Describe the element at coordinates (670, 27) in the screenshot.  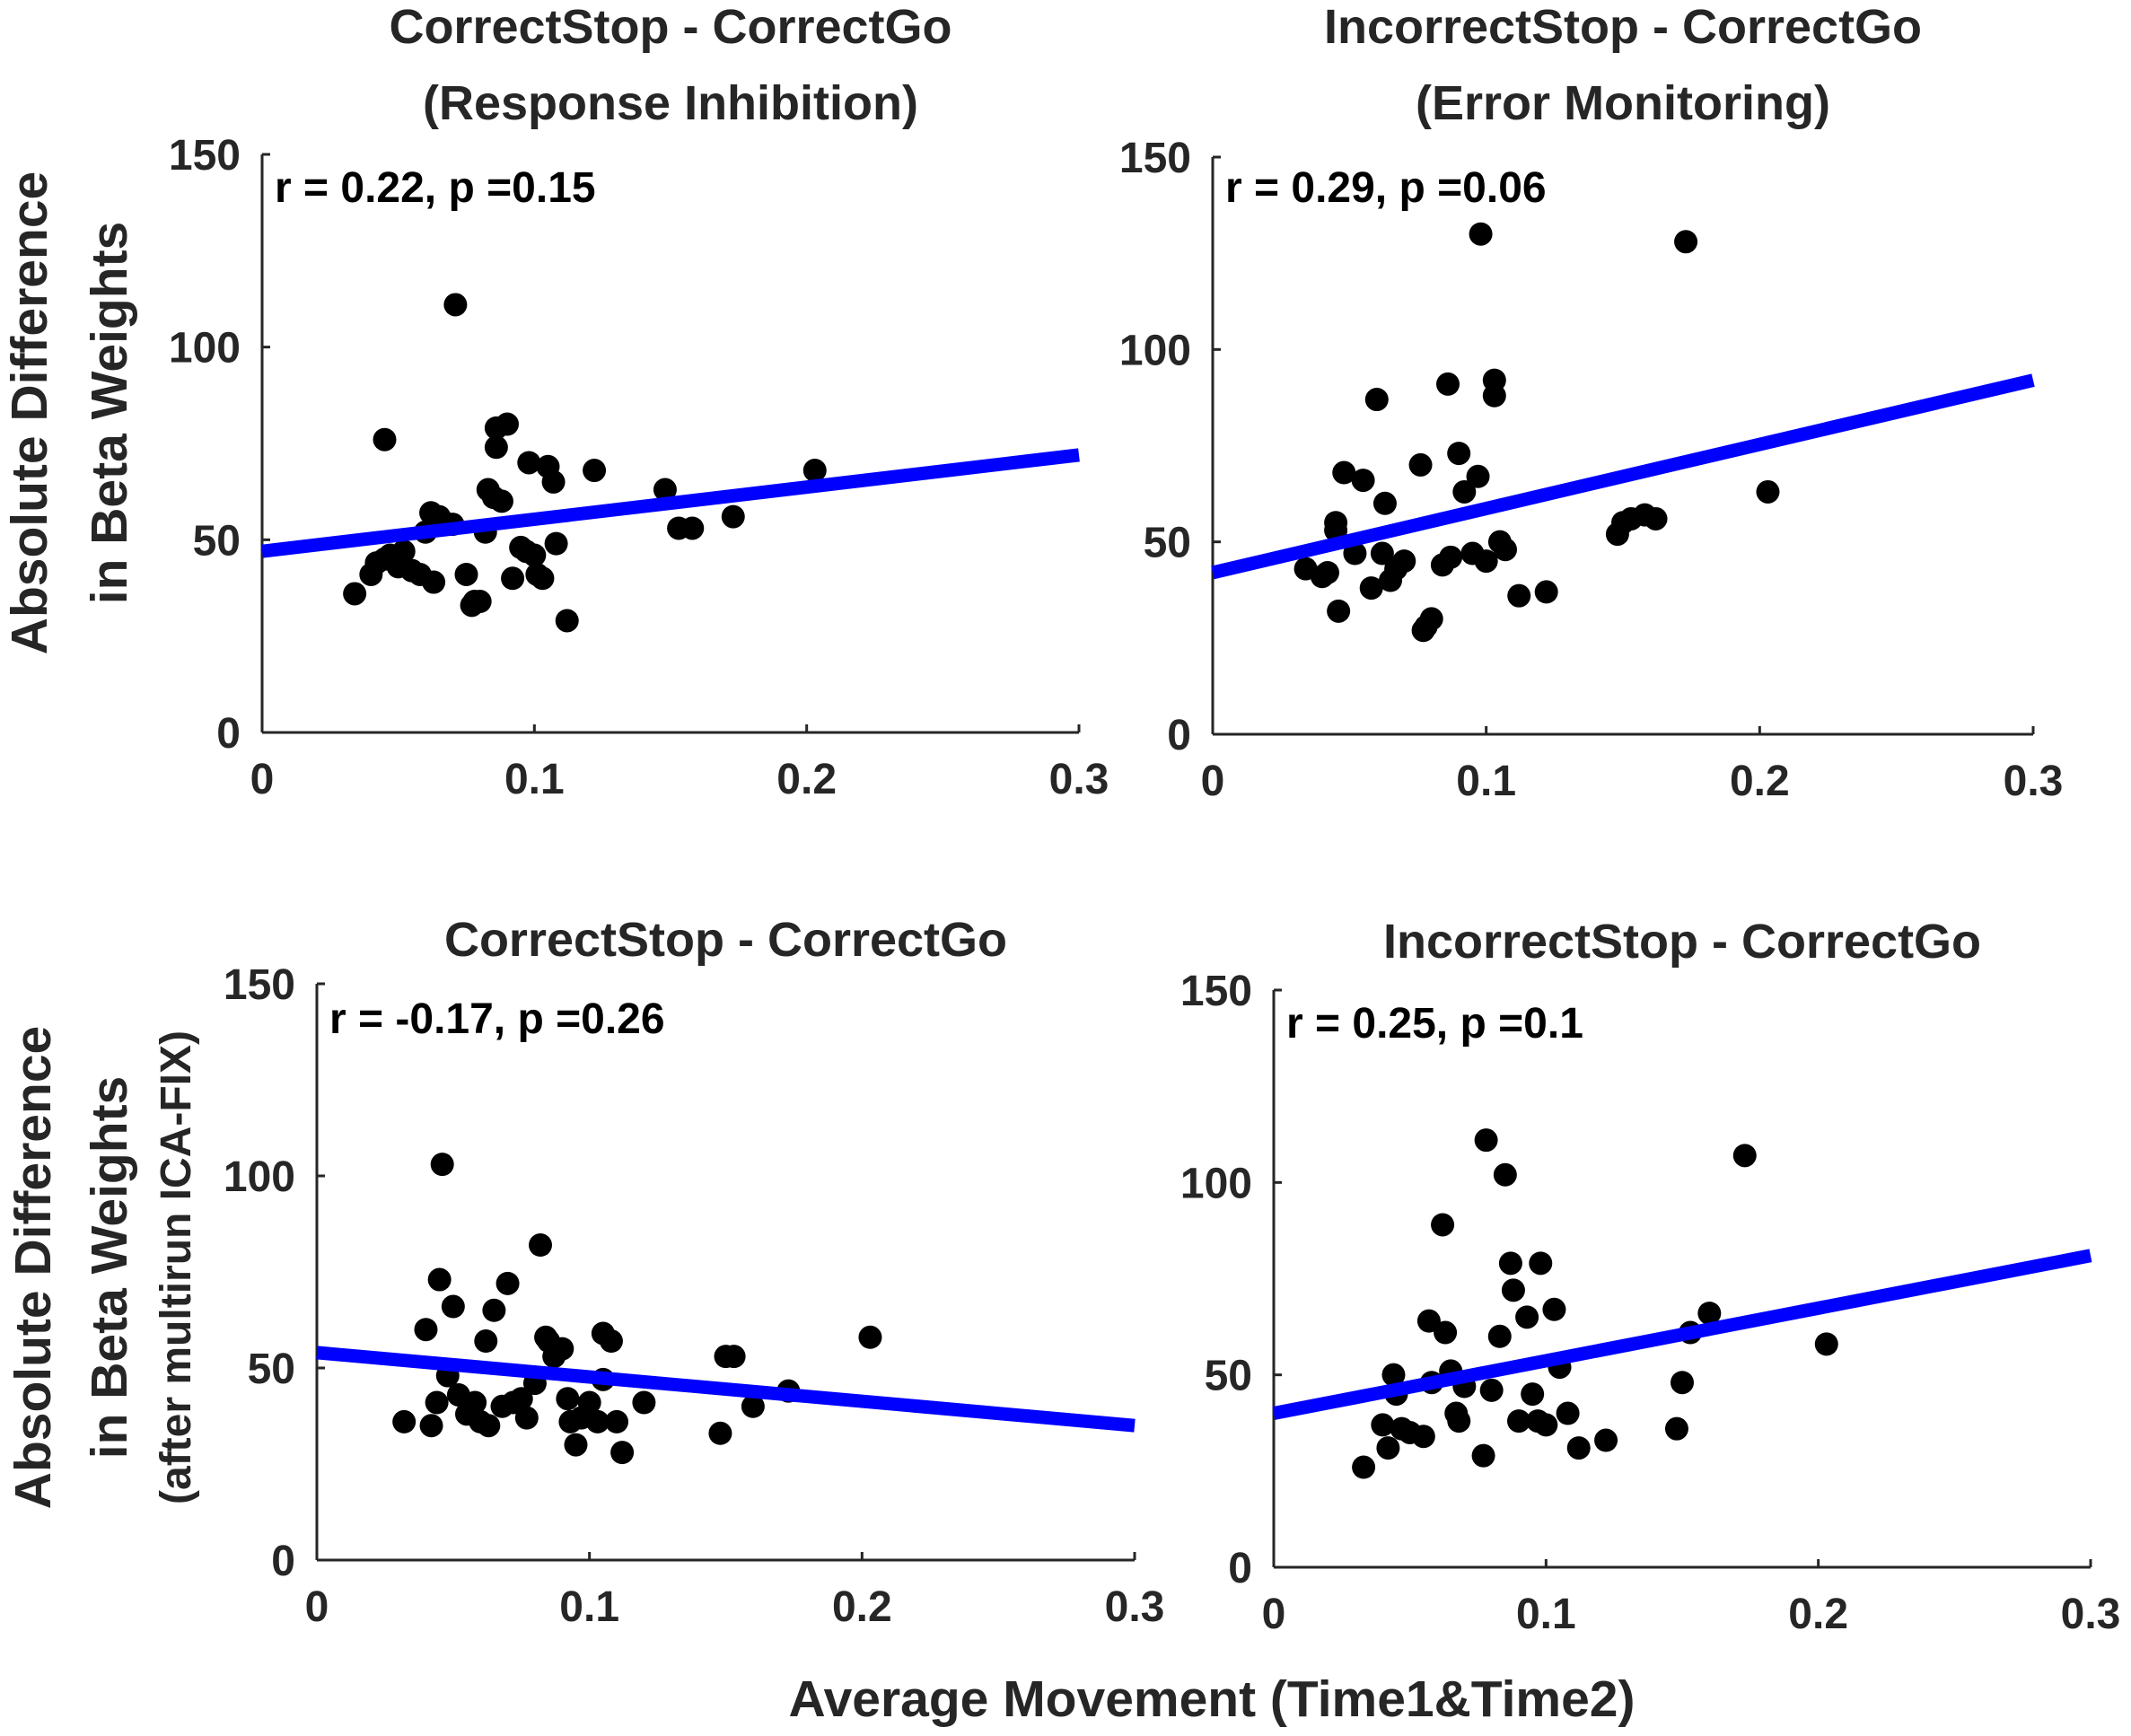
I see `panel-title-line: CorrectStop - CorrectGo` at that location.